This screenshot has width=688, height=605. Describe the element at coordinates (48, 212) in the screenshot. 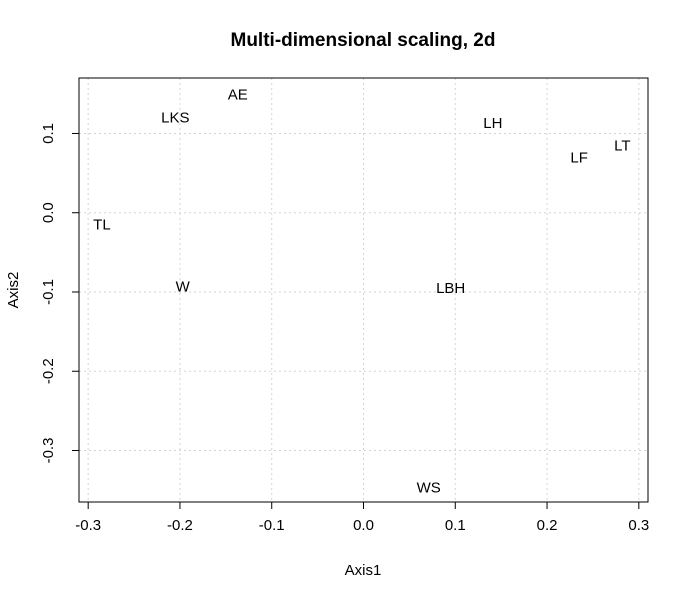

I see `y-tick-label: 0.0` at that location.